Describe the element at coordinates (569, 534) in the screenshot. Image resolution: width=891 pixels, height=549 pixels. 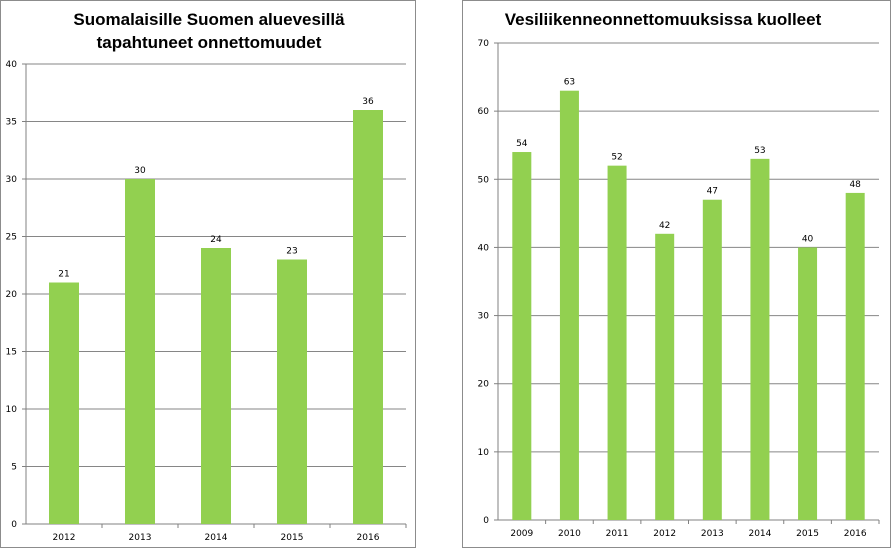
I see `x-tick-label: 2010` at that location.